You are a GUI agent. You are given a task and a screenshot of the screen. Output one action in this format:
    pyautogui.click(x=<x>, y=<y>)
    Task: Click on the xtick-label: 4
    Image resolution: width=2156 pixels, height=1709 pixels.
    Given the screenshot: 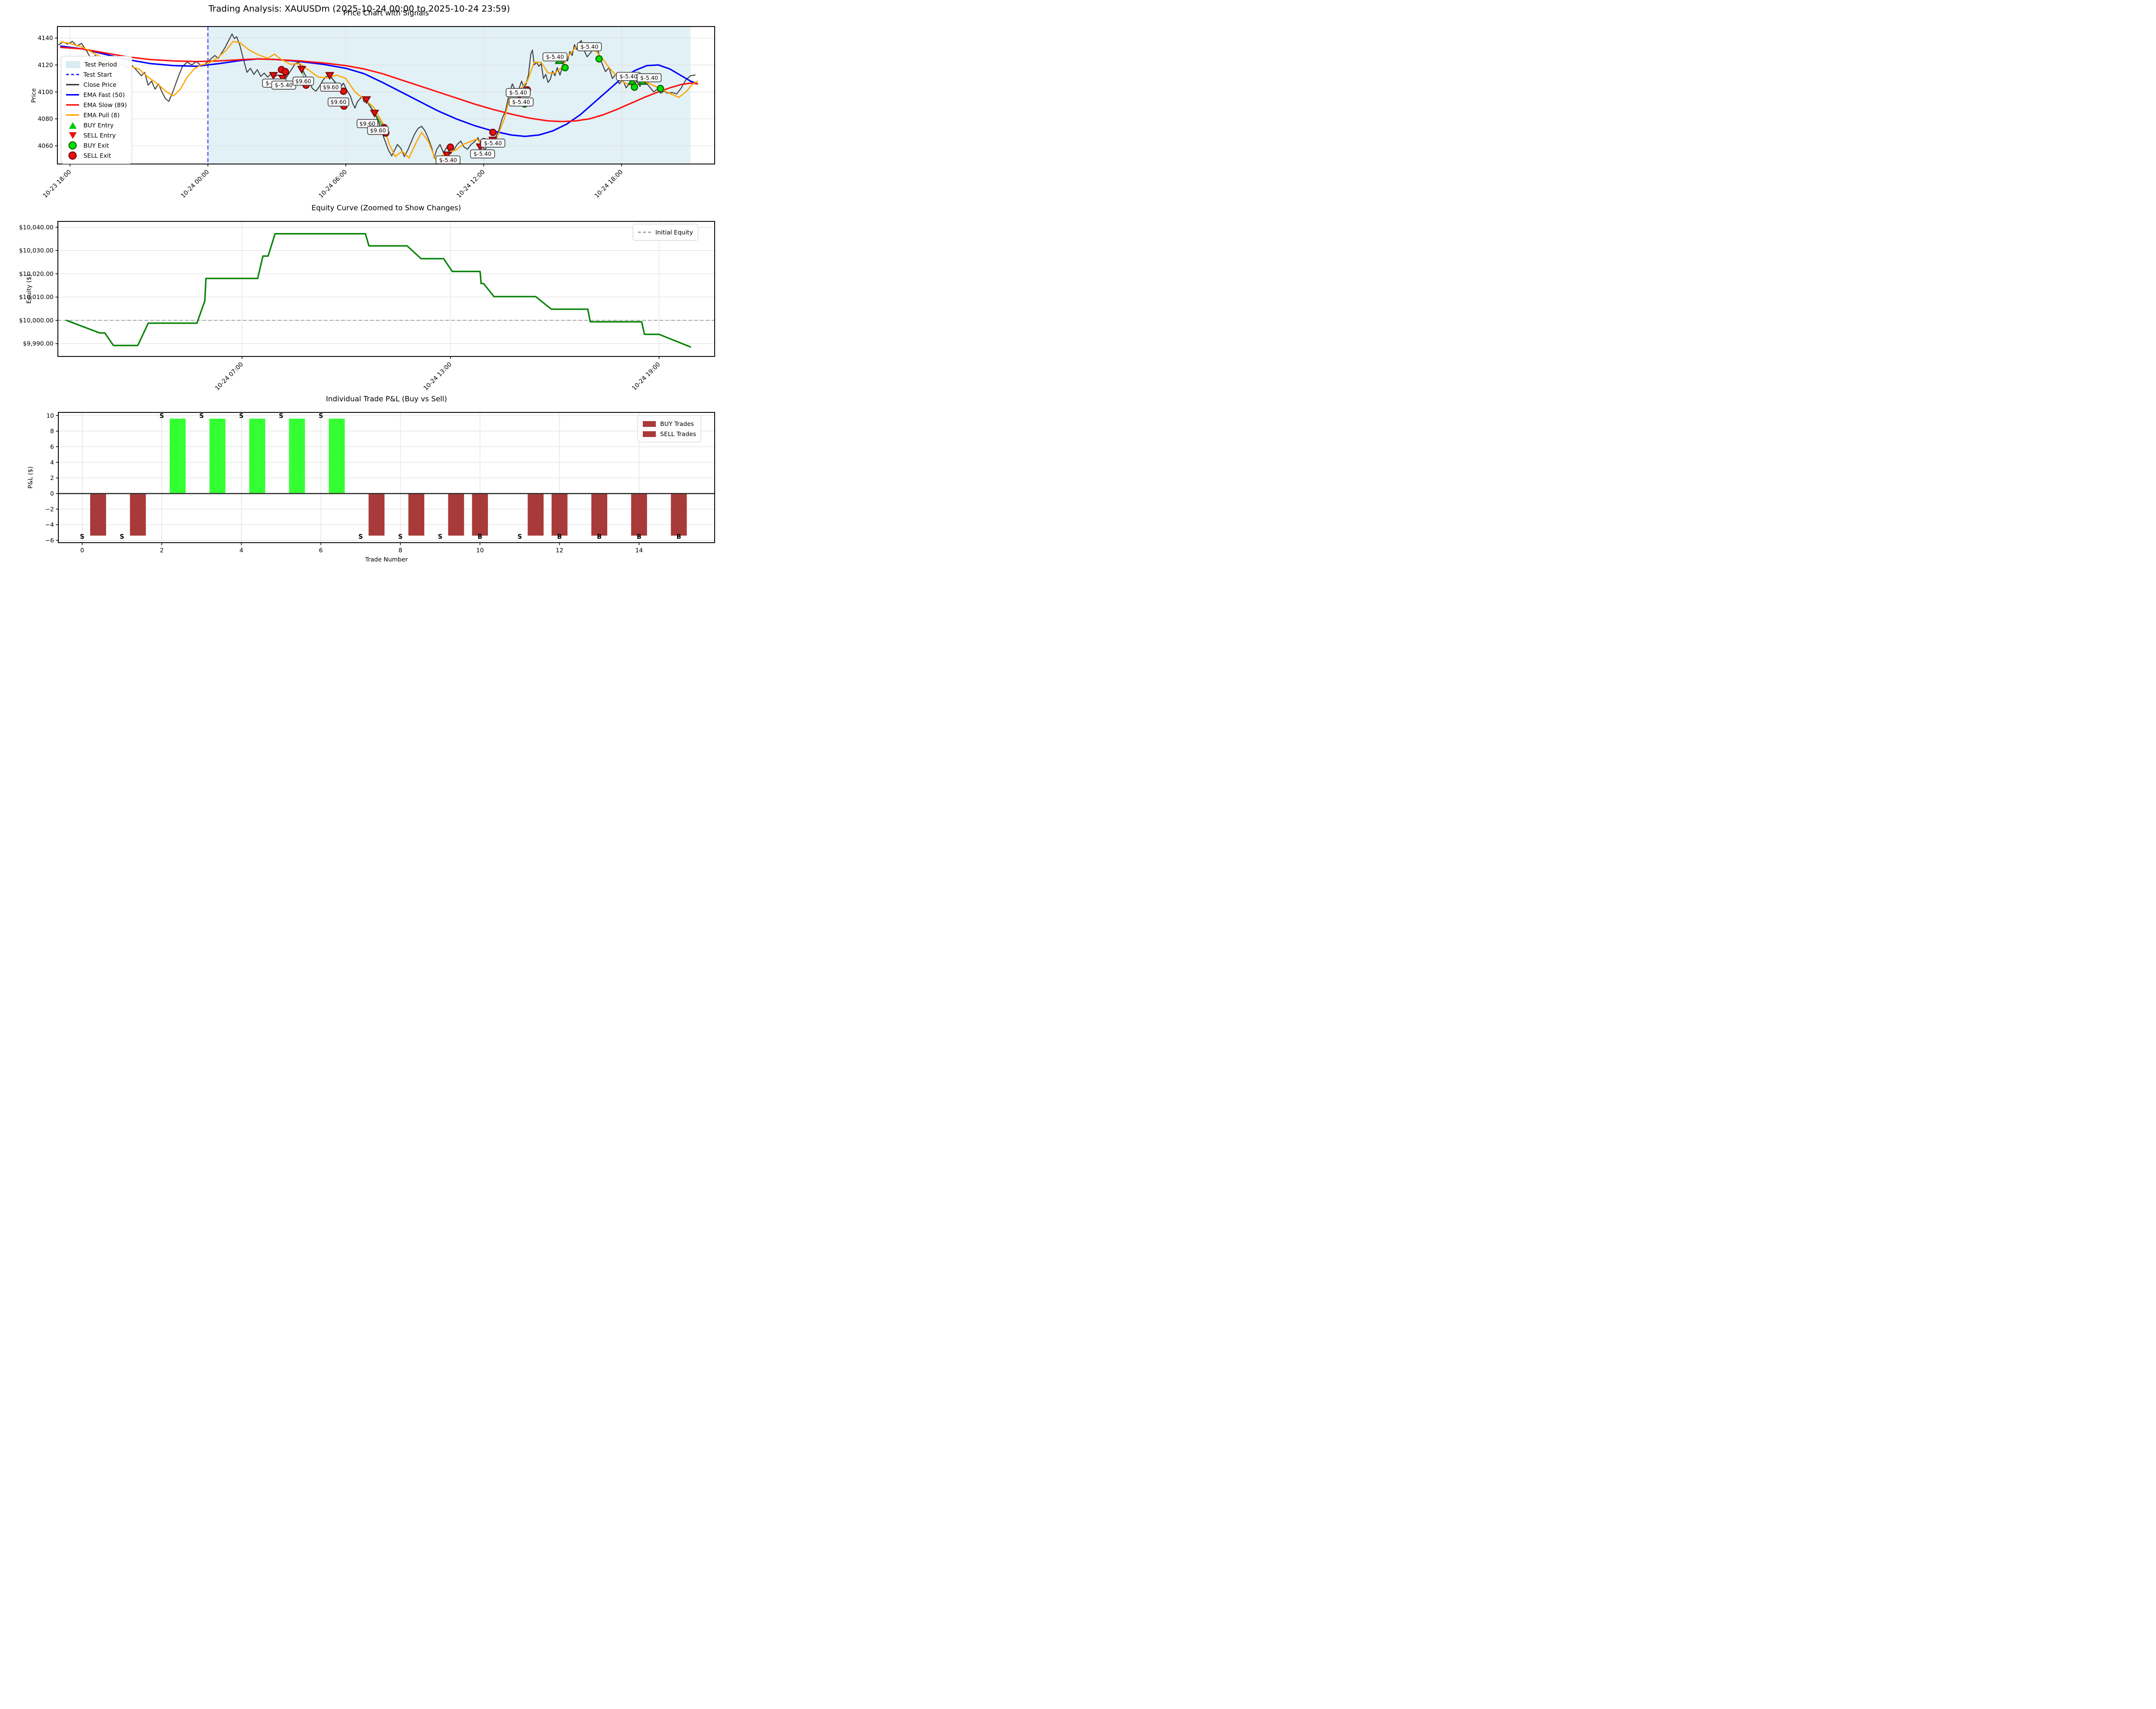 What is the action you would take?
    pyautogui.click(x=241, y=550)
    